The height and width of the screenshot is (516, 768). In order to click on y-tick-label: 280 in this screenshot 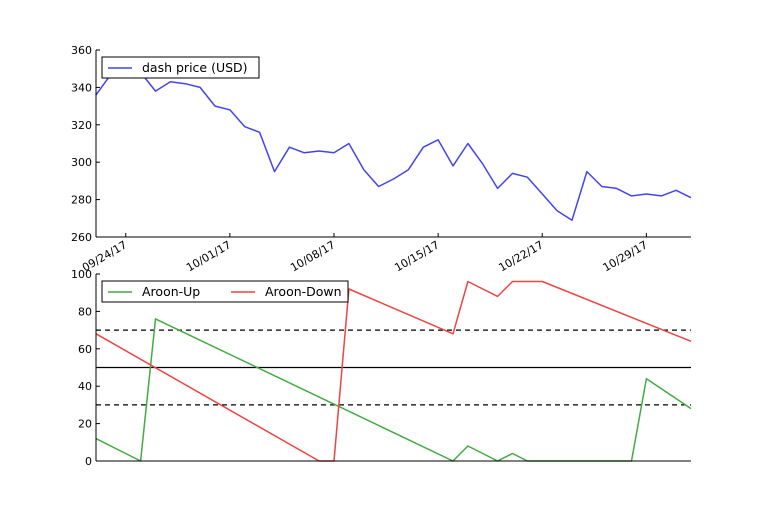, I will do `click(81, 200)`.